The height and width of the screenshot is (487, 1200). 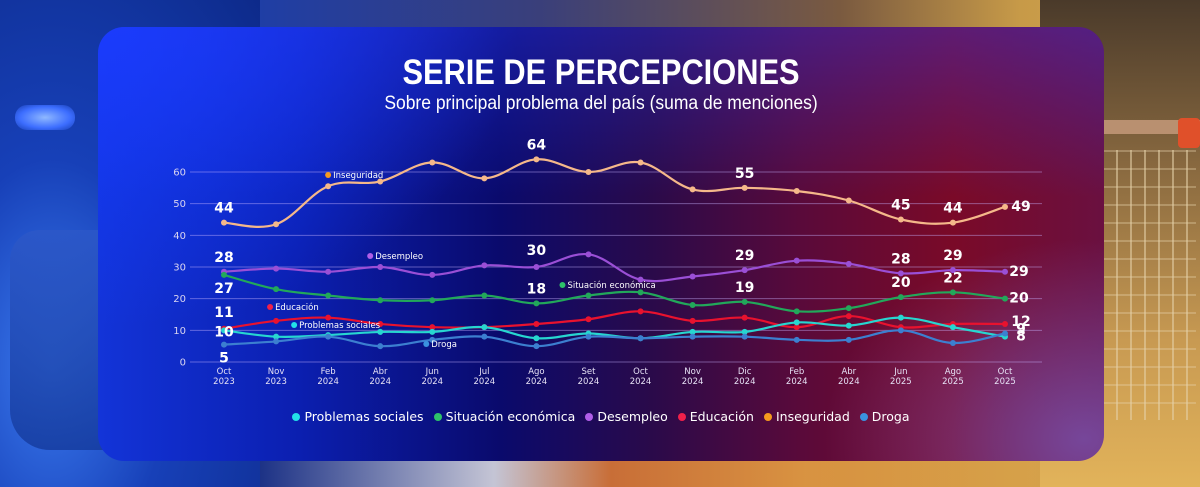 What do you see at coordinates (744, 174) in the screenshot?
I see `data-label-inseguridad: 55` at bounding box center [744, 174].